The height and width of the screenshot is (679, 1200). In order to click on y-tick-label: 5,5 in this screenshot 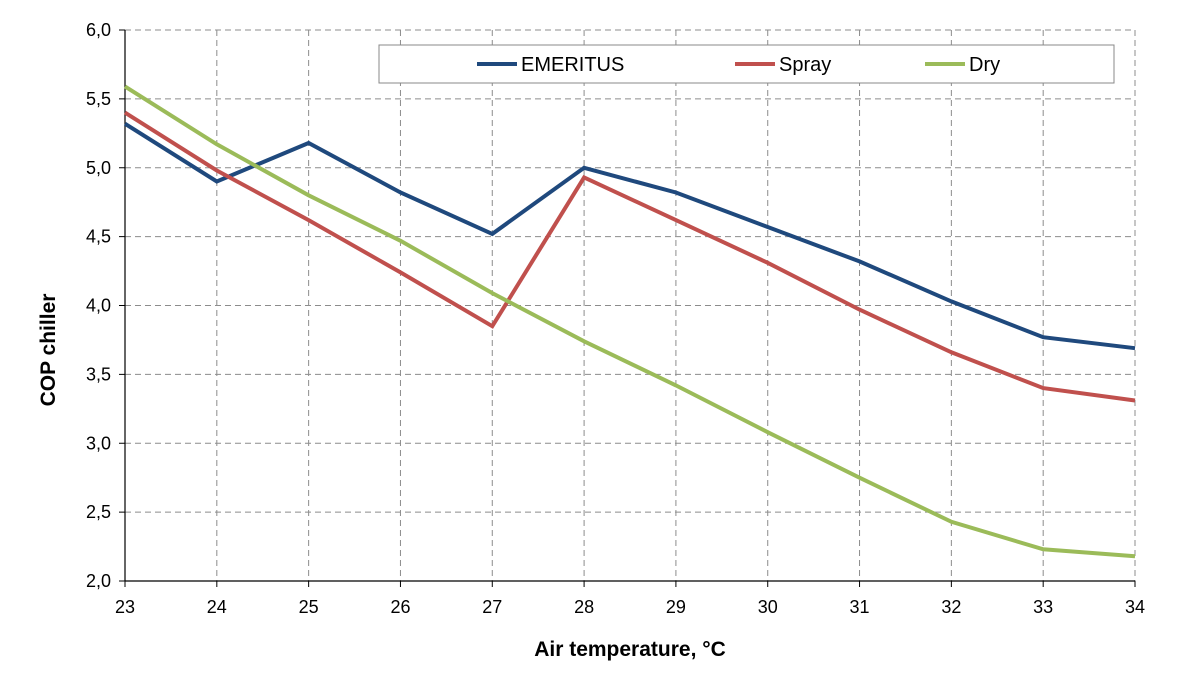, I will do `click(98, 99)`.